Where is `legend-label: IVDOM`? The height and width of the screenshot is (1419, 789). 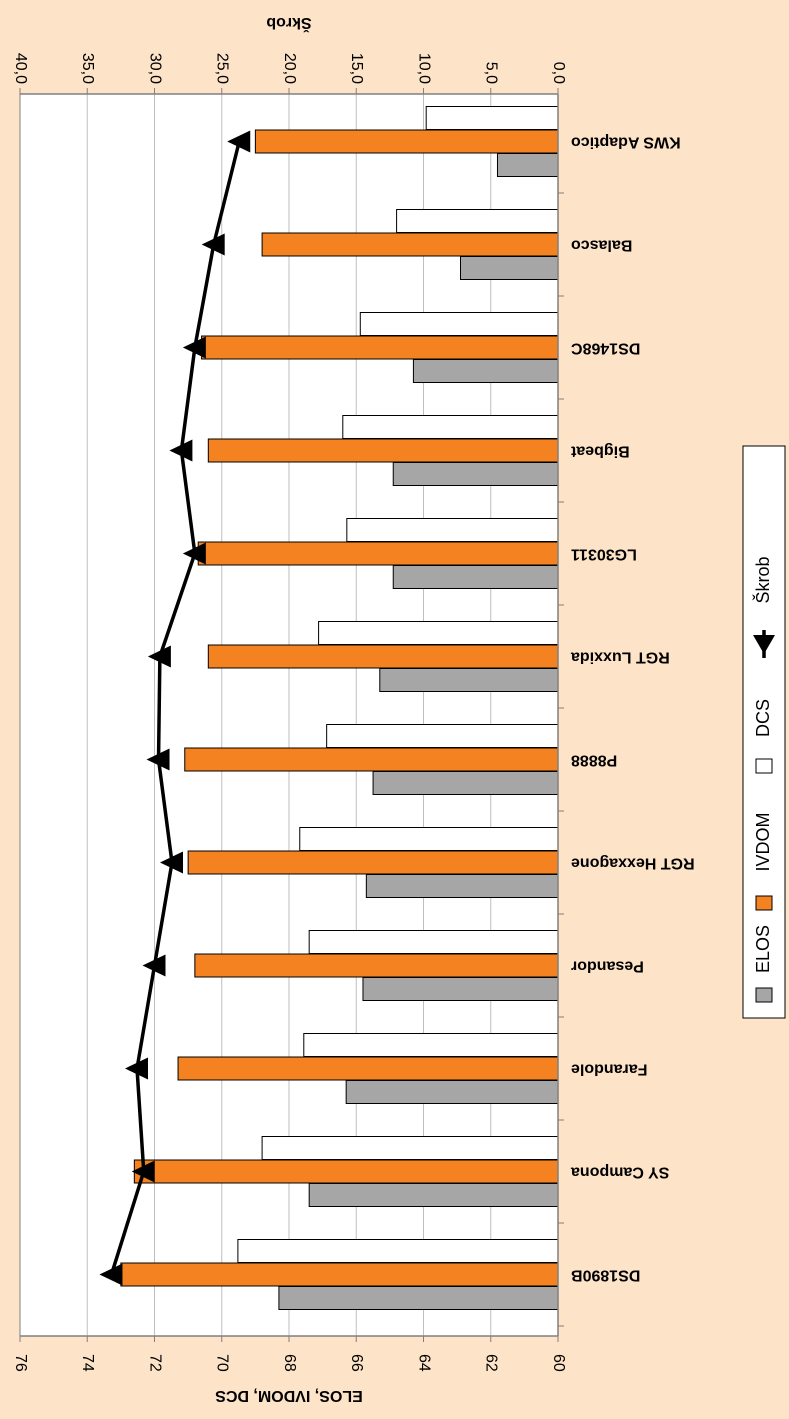 legend-label: IVDOM is located at coordinates (763, 841).